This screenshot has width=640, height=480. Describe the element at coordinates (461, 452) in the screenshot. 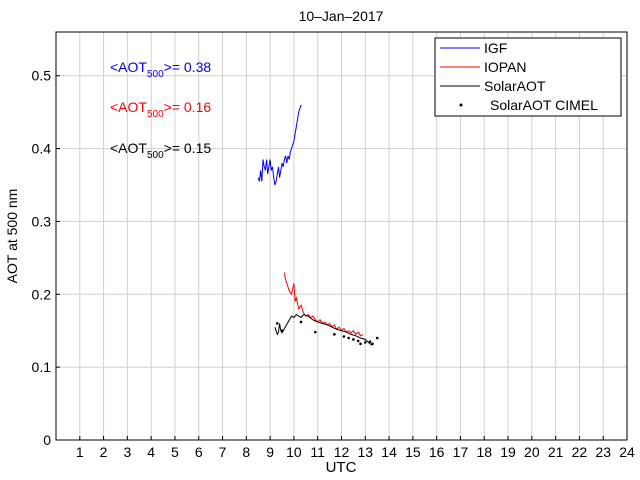

I see `x-tick-label: 17` at that location.